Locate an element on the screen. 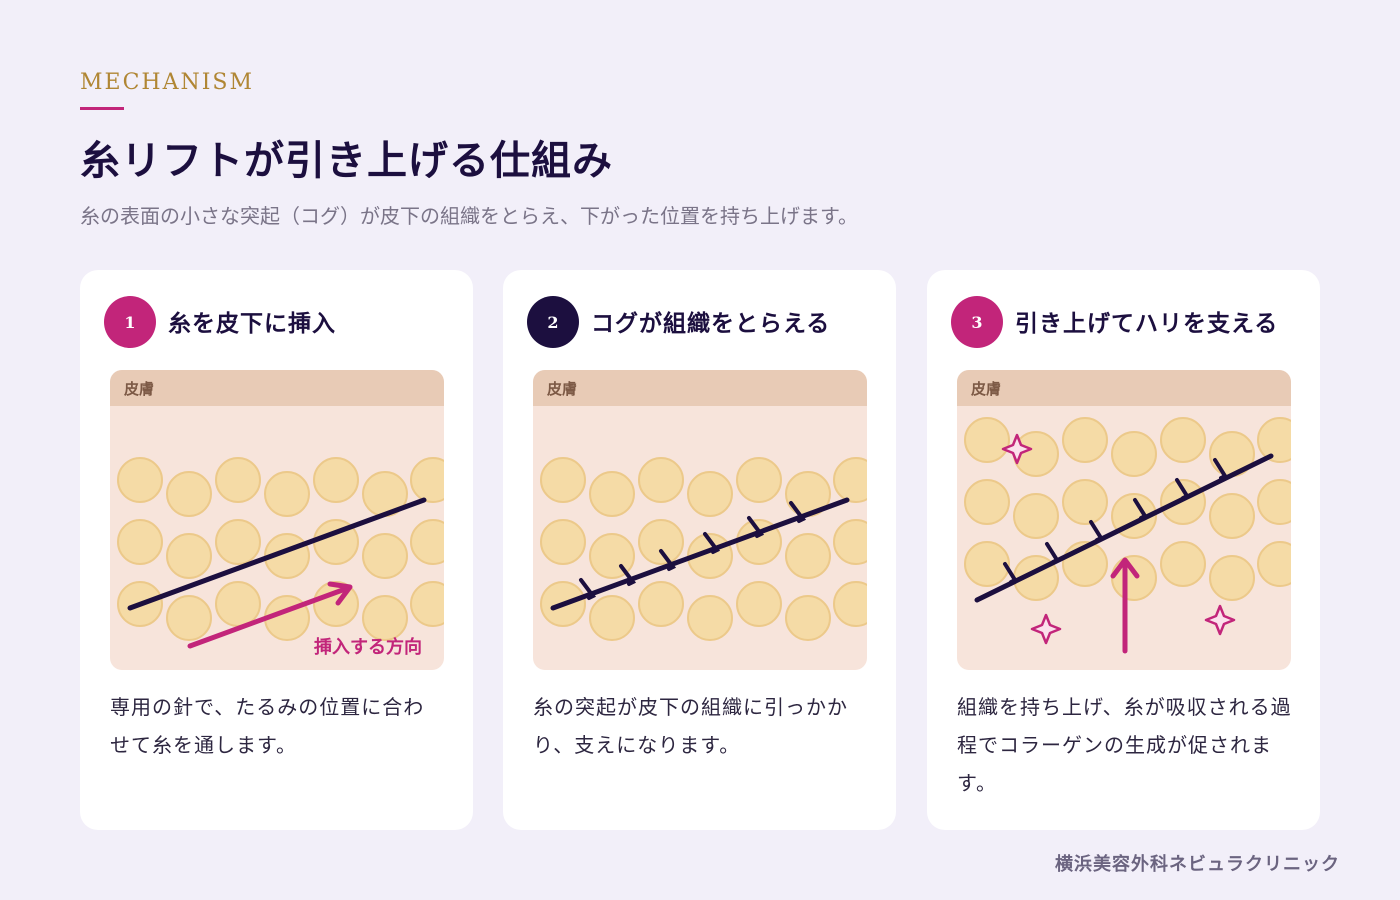 The width and height of the screenshot is (1400, 900). step-description: 専用の針で、たるみの位置に合わせて糸を通します。 is located at coordinates (267, 726).